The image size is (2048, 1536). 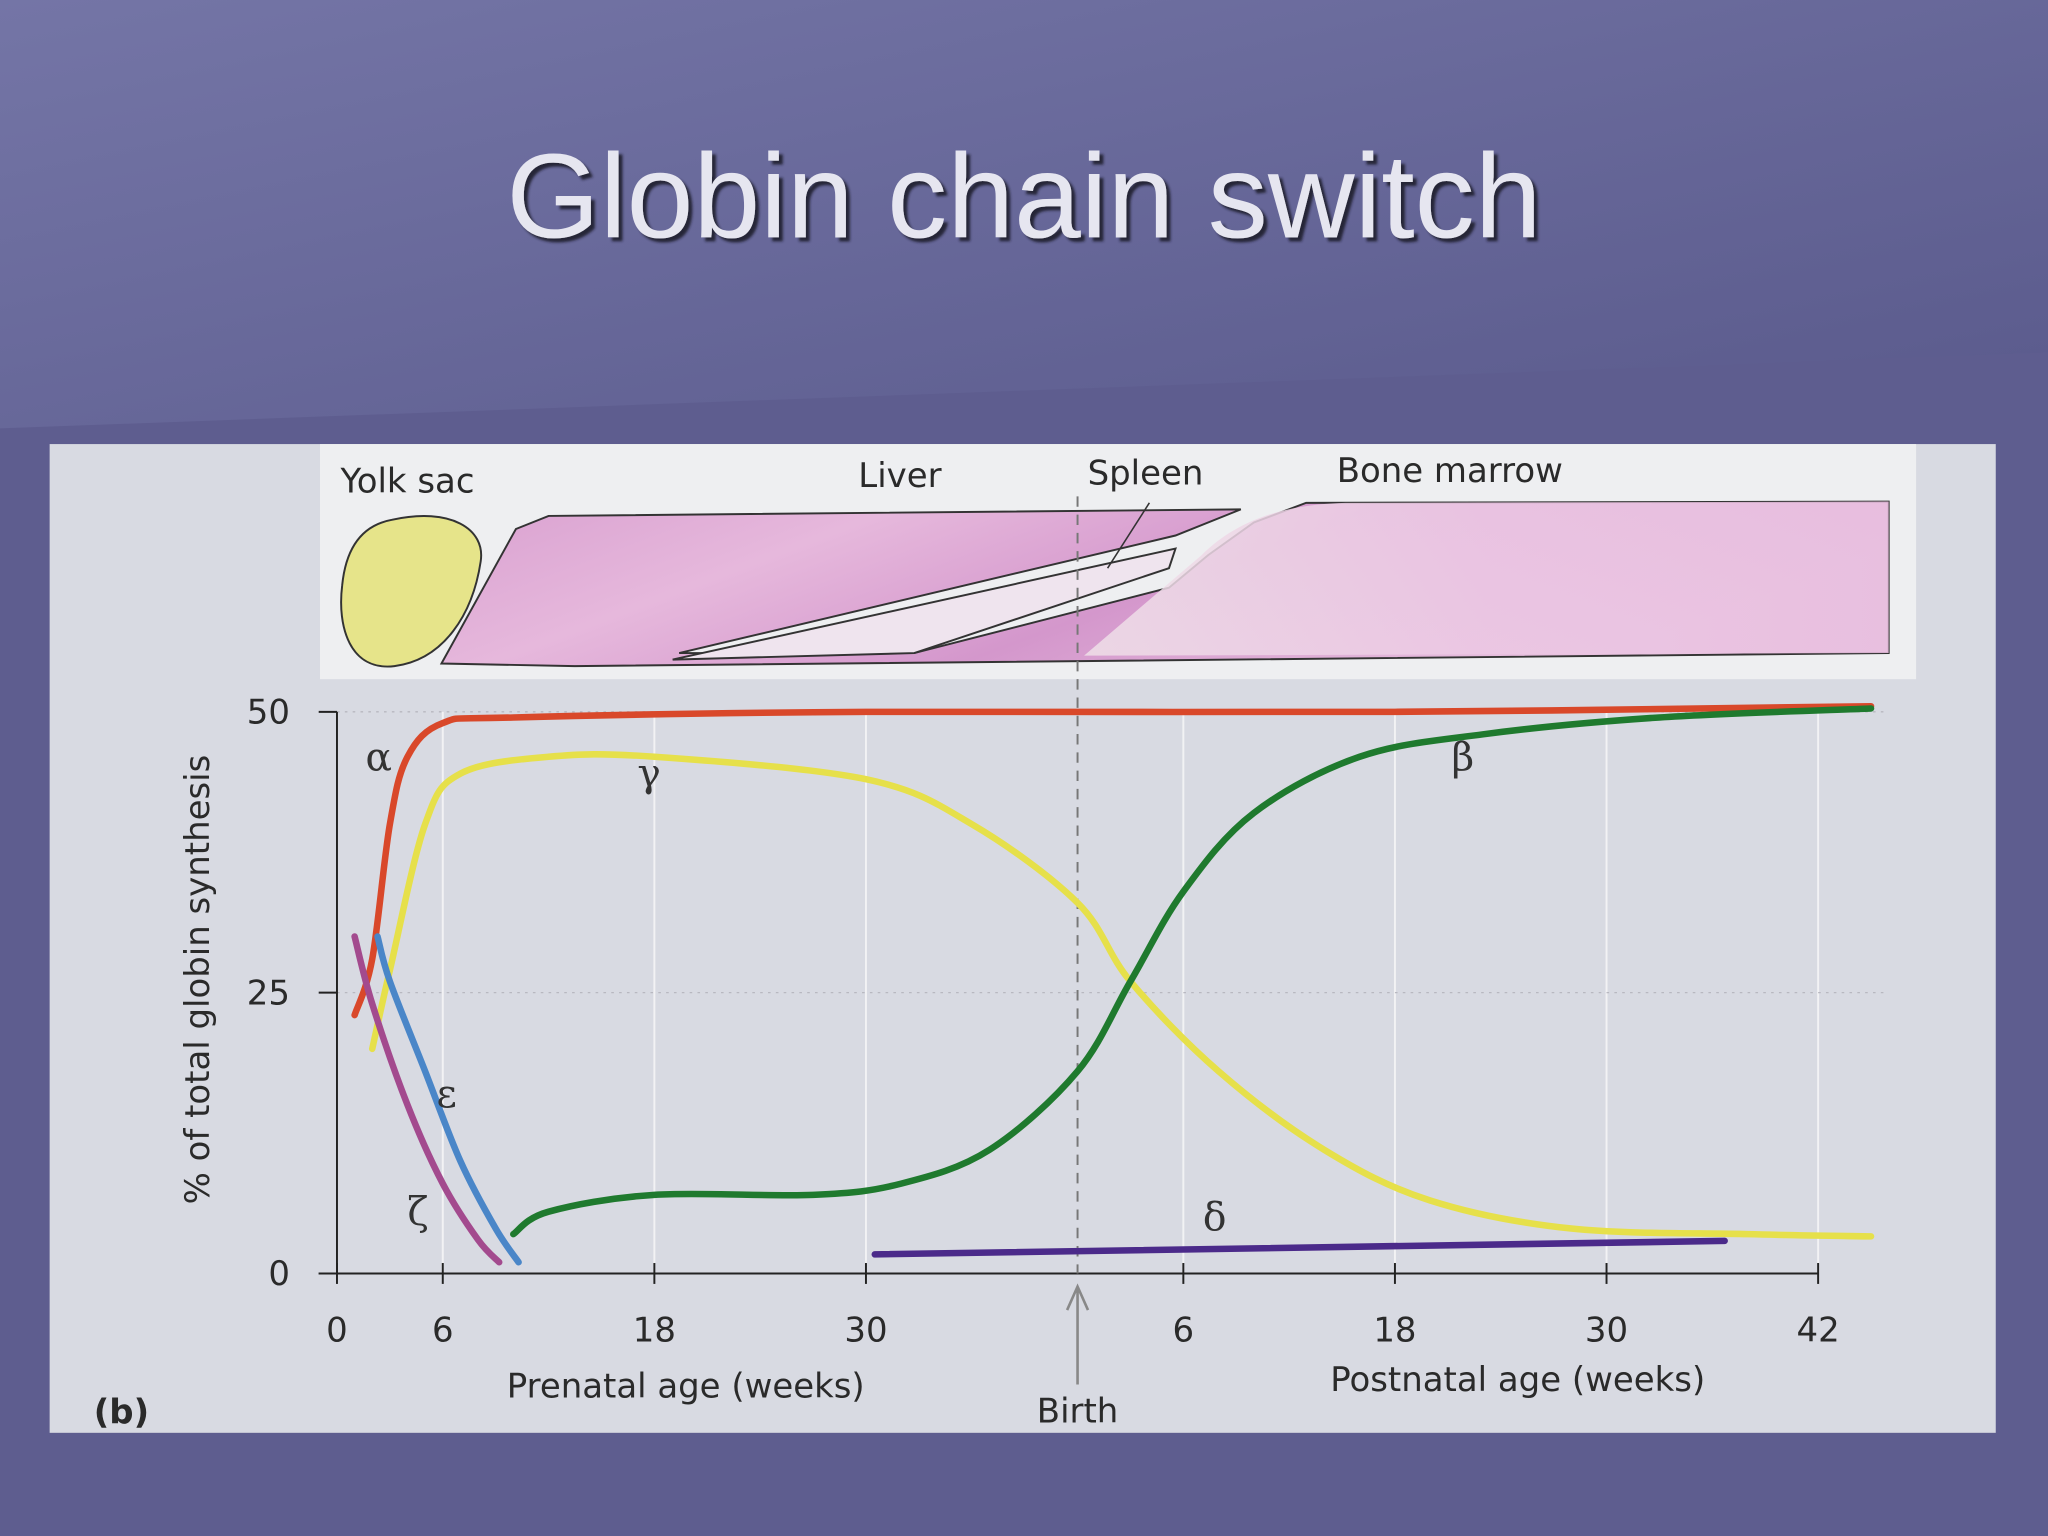 What do you see at coordinates (1517, 1380) in the screenshot?
I see `x-axis-label: Postnatal age (weeks)` at bounding box center [1517, 1380].